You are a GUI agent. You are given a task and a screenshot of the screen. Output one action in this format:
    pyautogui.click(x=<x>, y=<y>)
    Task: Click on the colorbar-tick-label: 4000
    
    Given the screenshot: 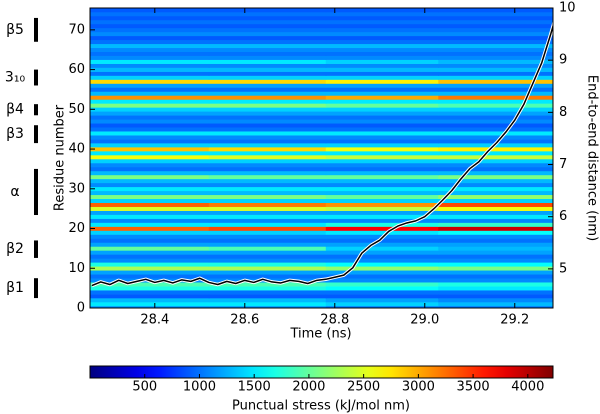 What is the action you would take?
    pyautogui.click(x=527, y=387)
    